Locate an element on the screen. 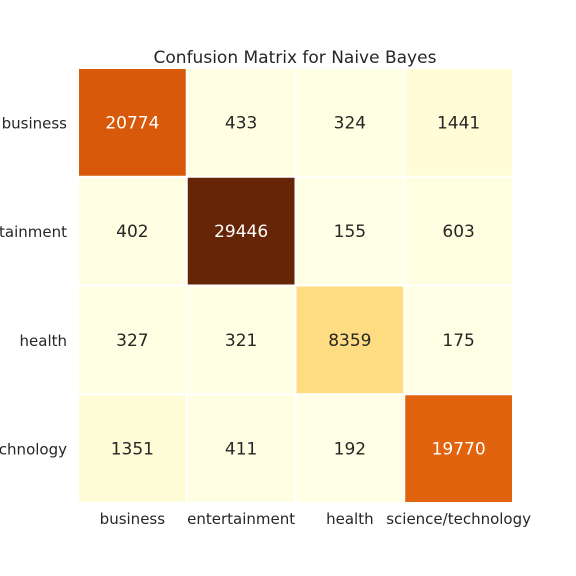  cell-value-r2-c2: 8359 is located at coordinates (349, 341).